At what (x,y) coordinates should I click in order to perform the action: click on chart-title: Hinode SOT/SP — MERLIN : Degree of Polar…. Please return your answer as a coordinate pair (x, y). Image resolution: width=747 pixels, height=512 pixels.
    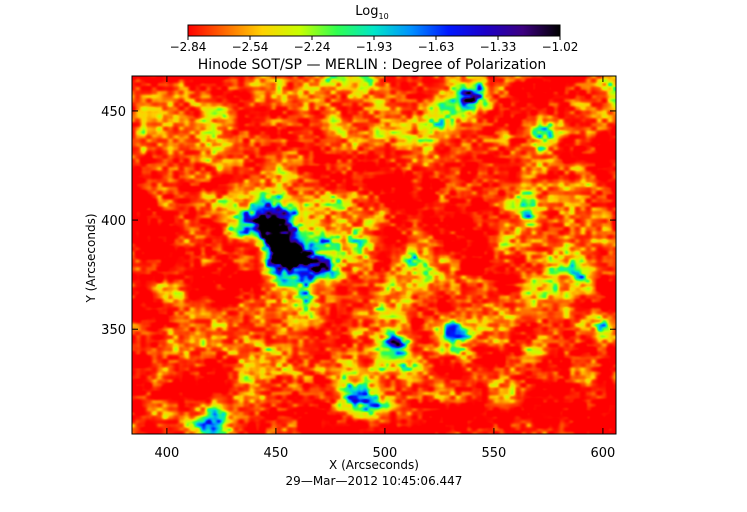
    Looking at the image, I should click on (372, 65).